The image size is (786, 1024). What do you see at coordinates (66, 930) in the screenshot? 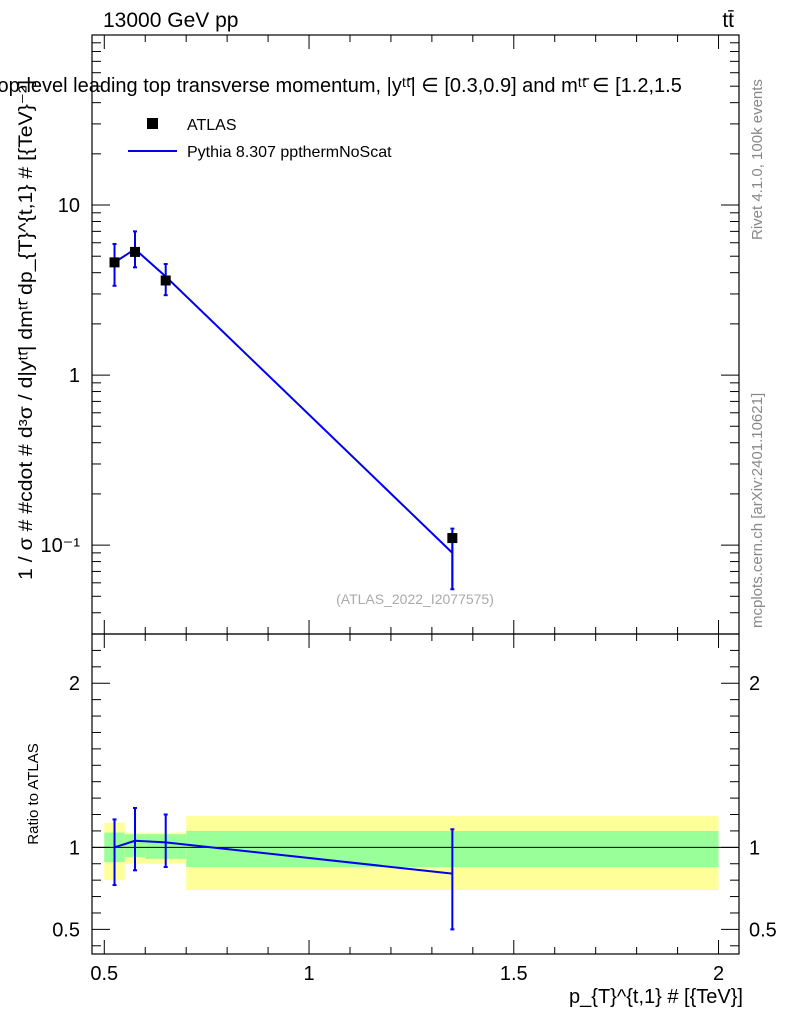
I see `ratio-y-tick-label-left: 0.5` at bounding box center [66, 930].